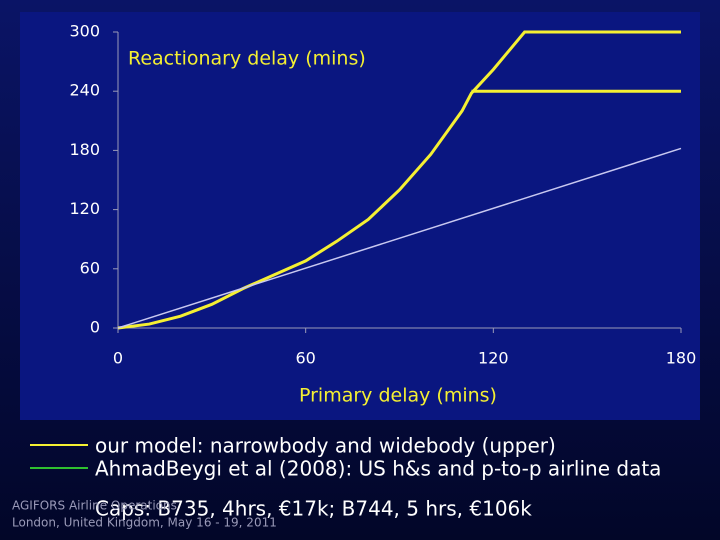 The width and height of the screenshot is (720, 540). What do you see at coordinates (681, 358) in the screenshot?
I see `x-tick-label: 180` at bounding box center [681, 358].